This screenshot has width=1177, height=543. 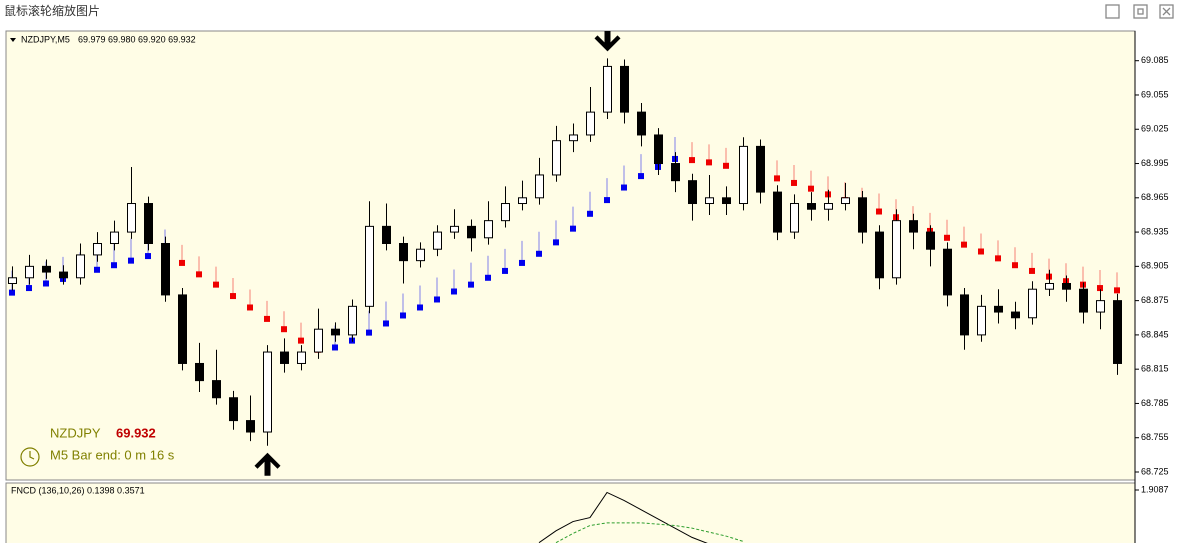 What do you see at coordinates (1155, 489) in the screenshot?
I see `indicator-tick-label: 1.9087` at bounding box center [1155, 489].